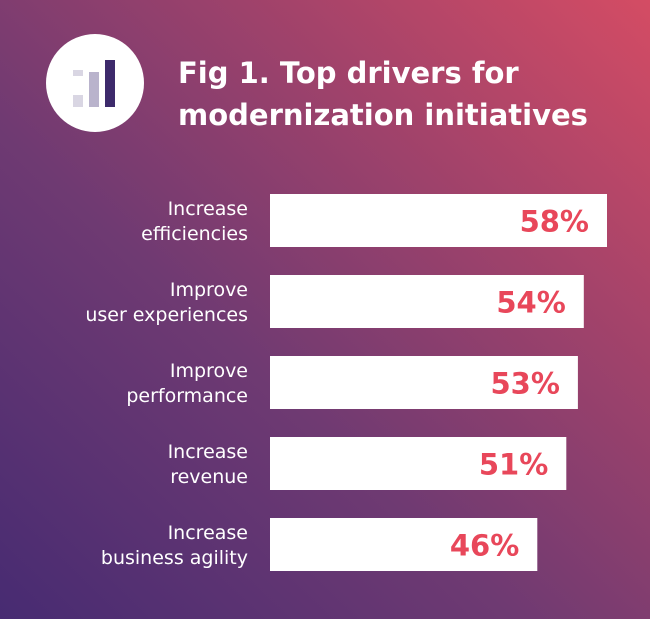  Describe the element at coordinates (209, 290) in the screenshot. I see `category-label-1-line-0: Improve` at that location.